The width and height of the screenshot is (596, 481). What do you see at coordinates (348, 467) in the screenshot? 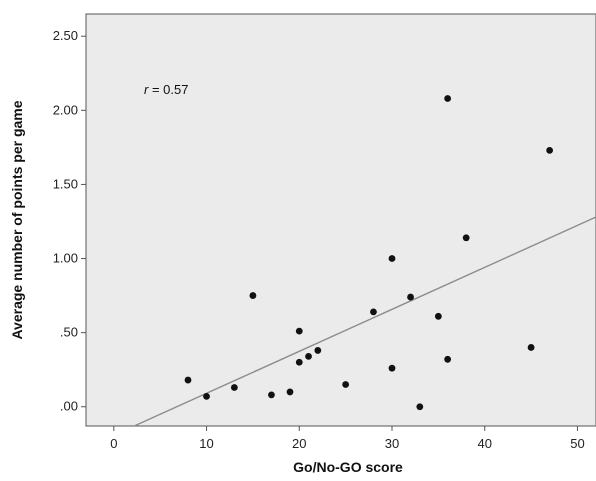
I see `x-axis-title: Go/No-GO score` at bounding box center [348, 467].